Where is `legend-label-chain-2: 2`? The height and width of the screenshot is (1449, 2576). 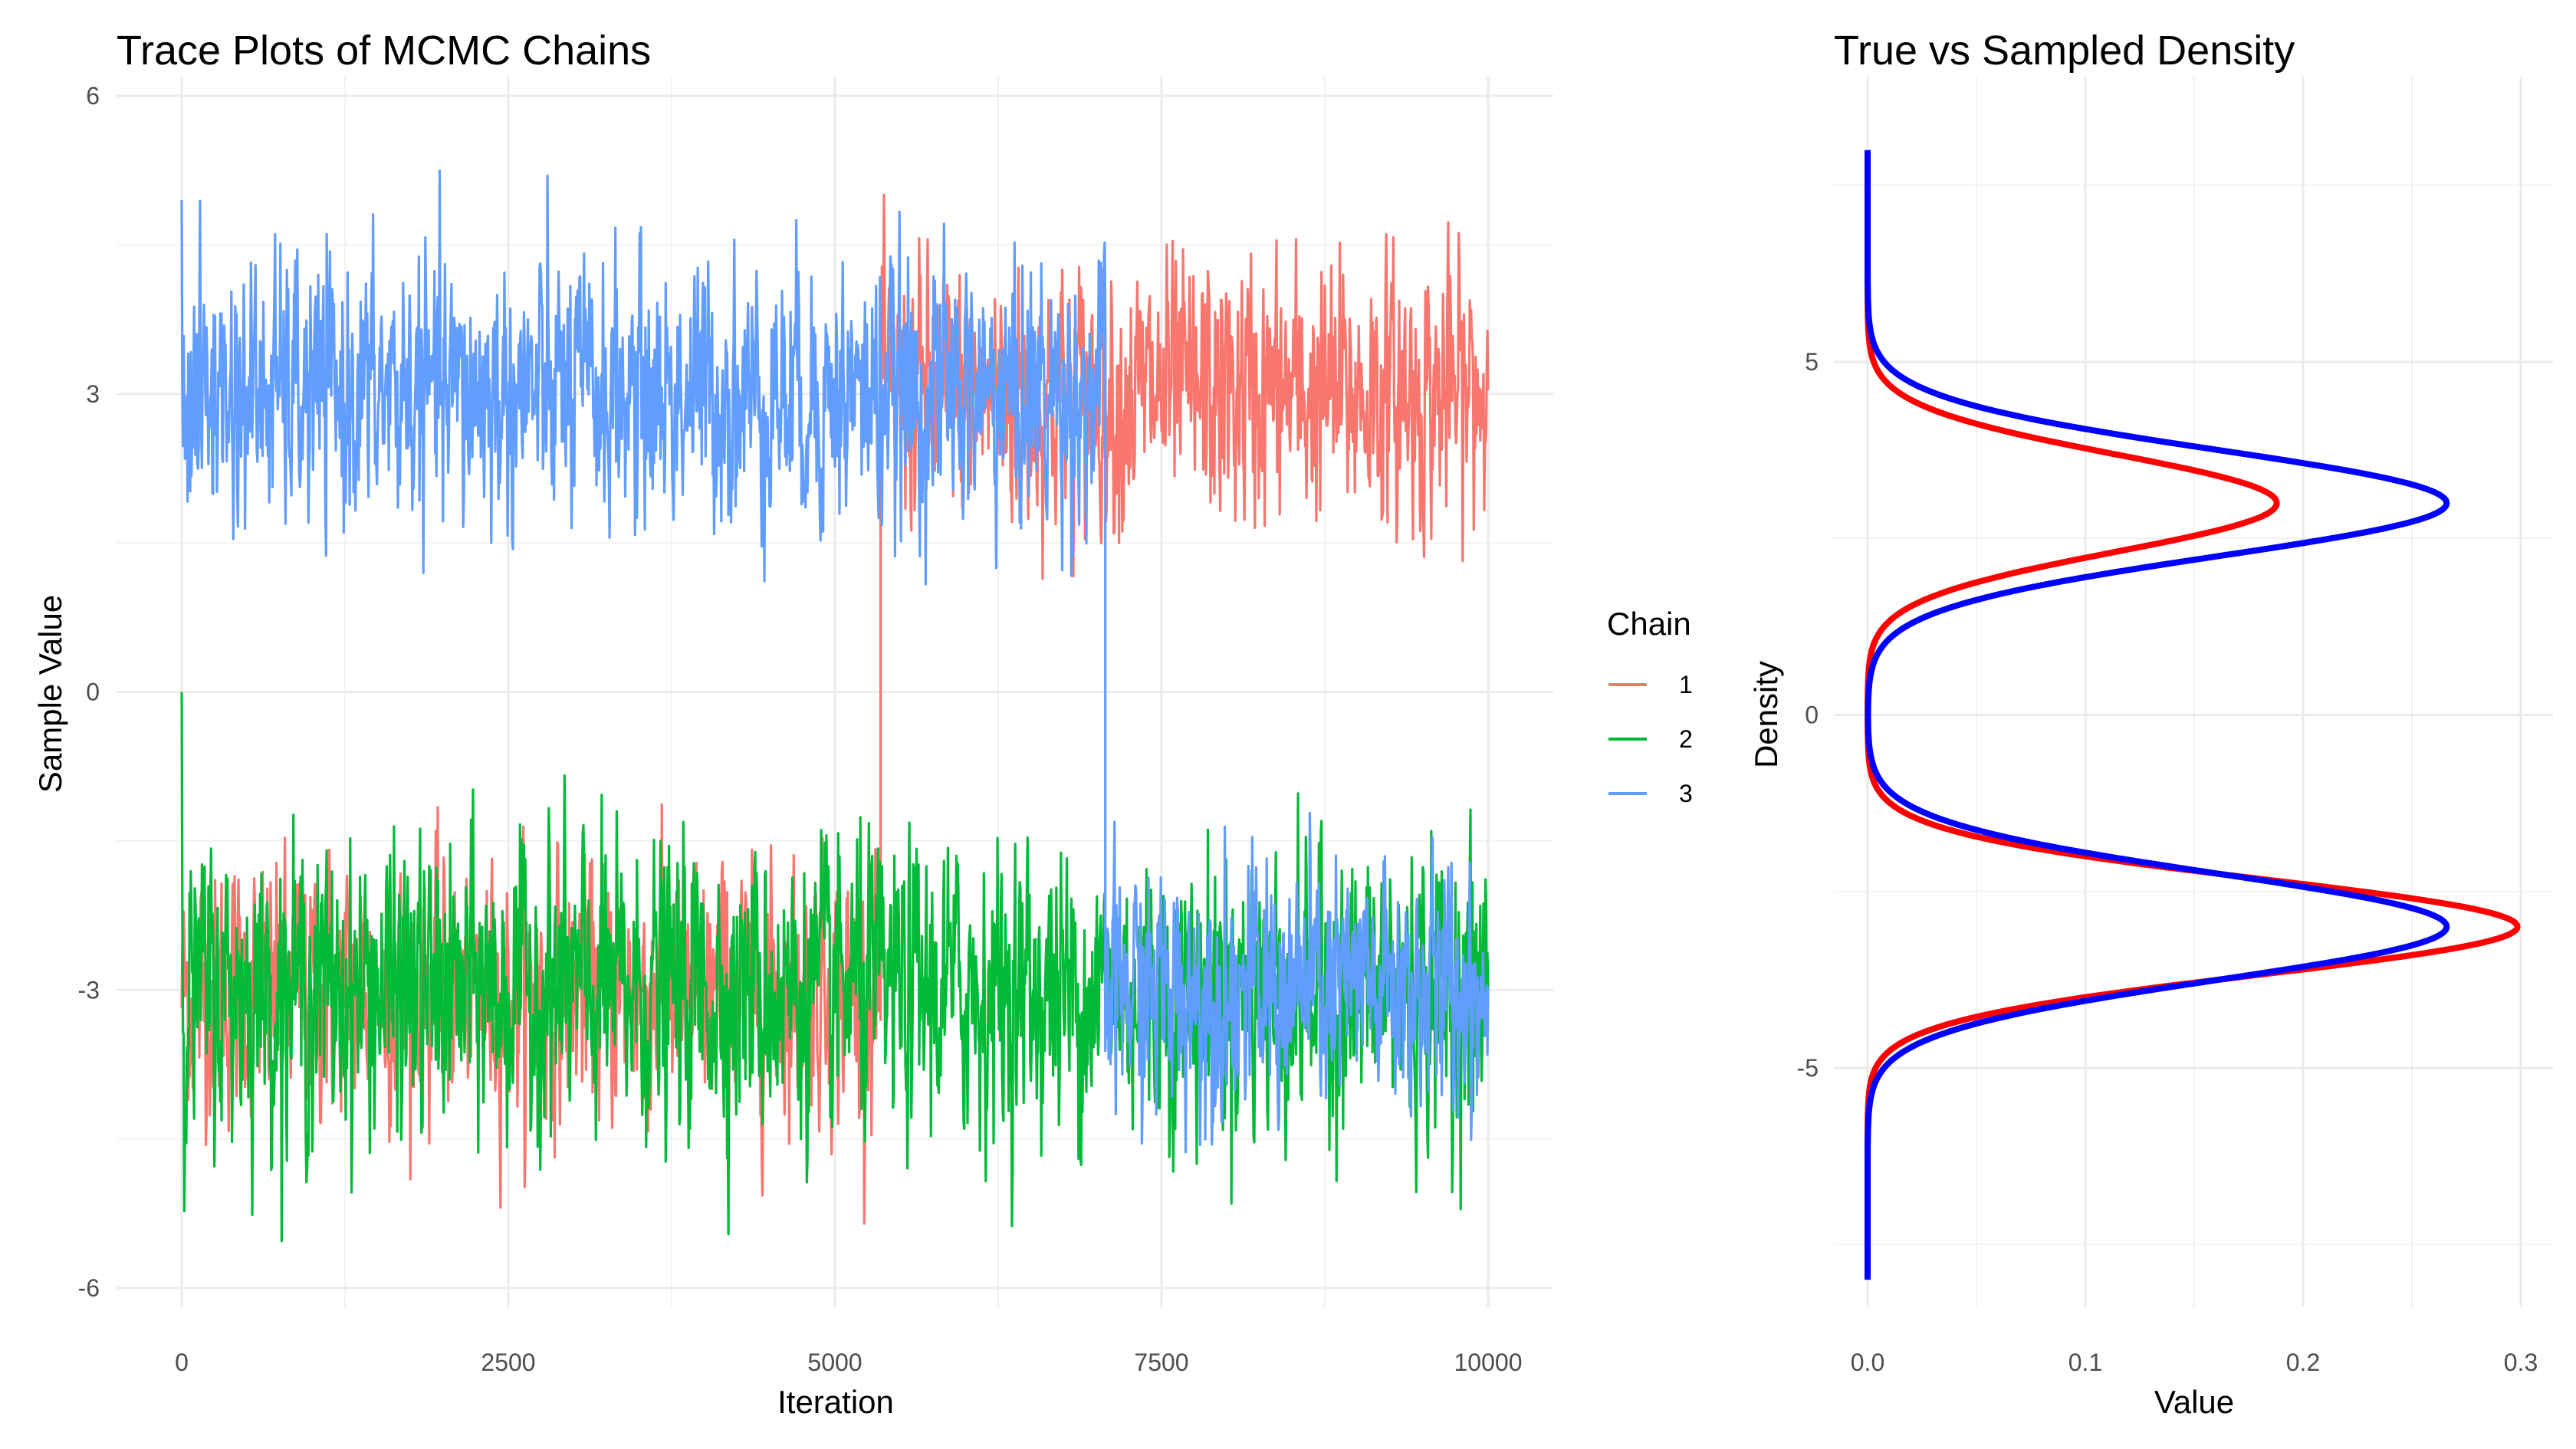 legend-label-chain-2: 2 is located at coordinates (1686, 739).